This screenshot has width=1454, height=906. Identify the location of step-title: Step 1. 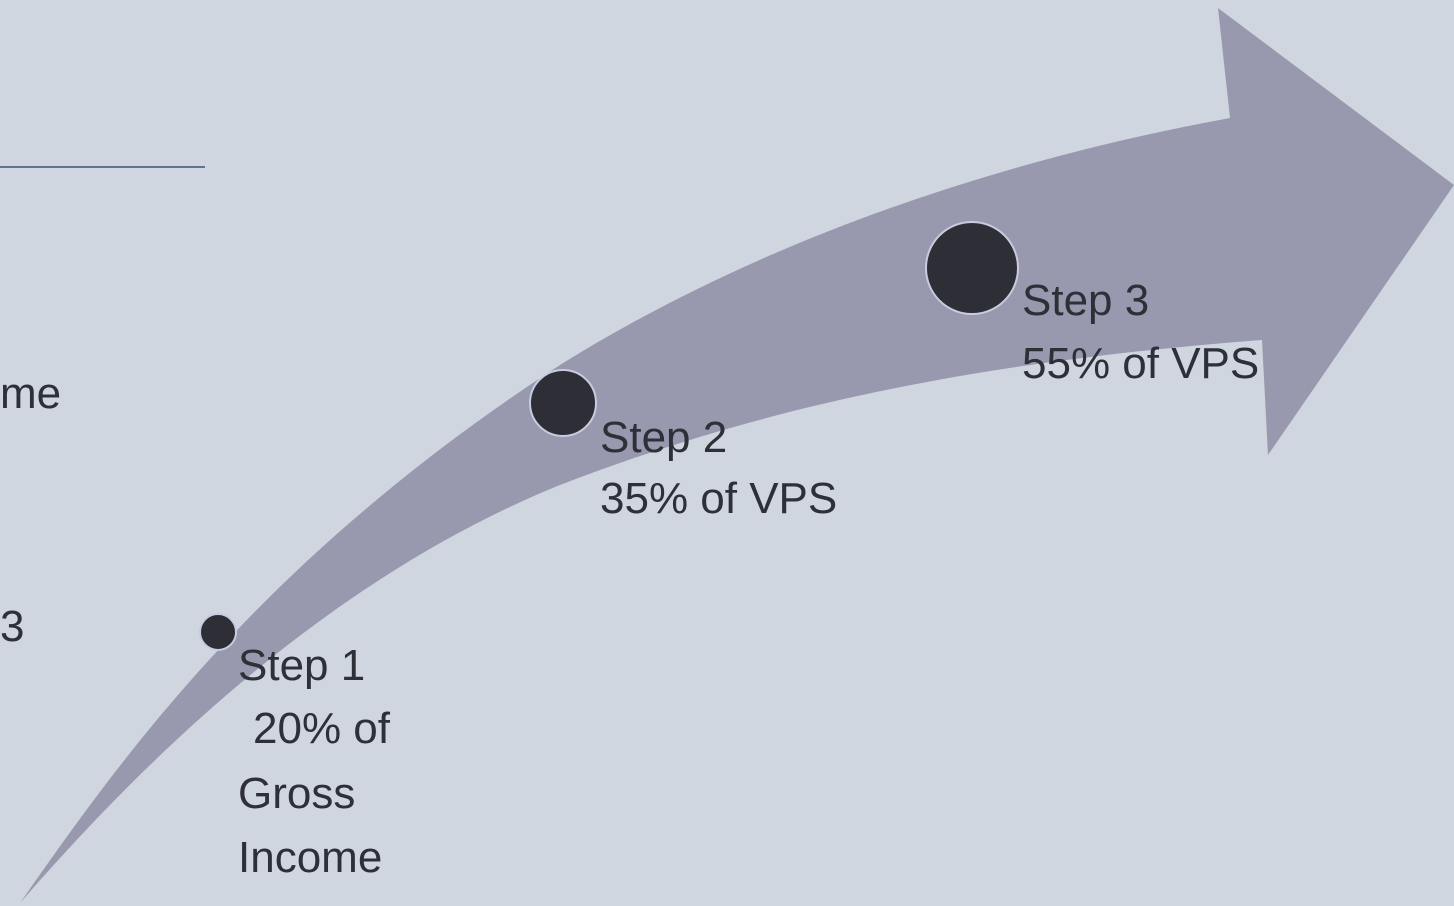
(301, 665).